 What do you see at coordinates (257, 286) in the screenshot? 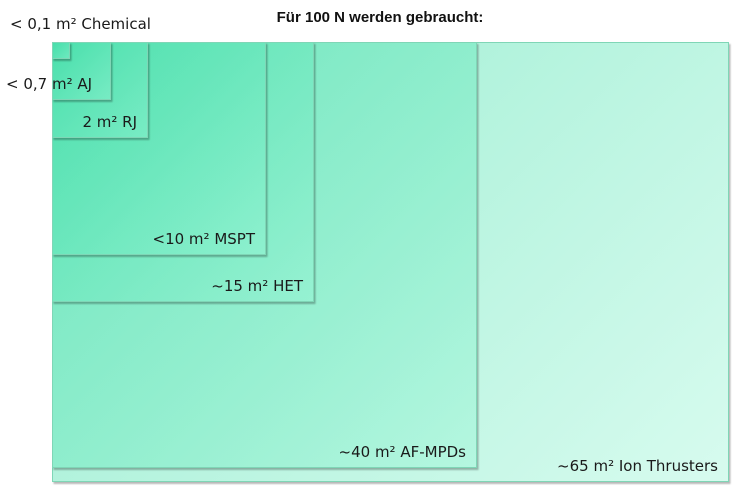
I see `label-het: ~15 m² HET` at bounding box center [257, 286].